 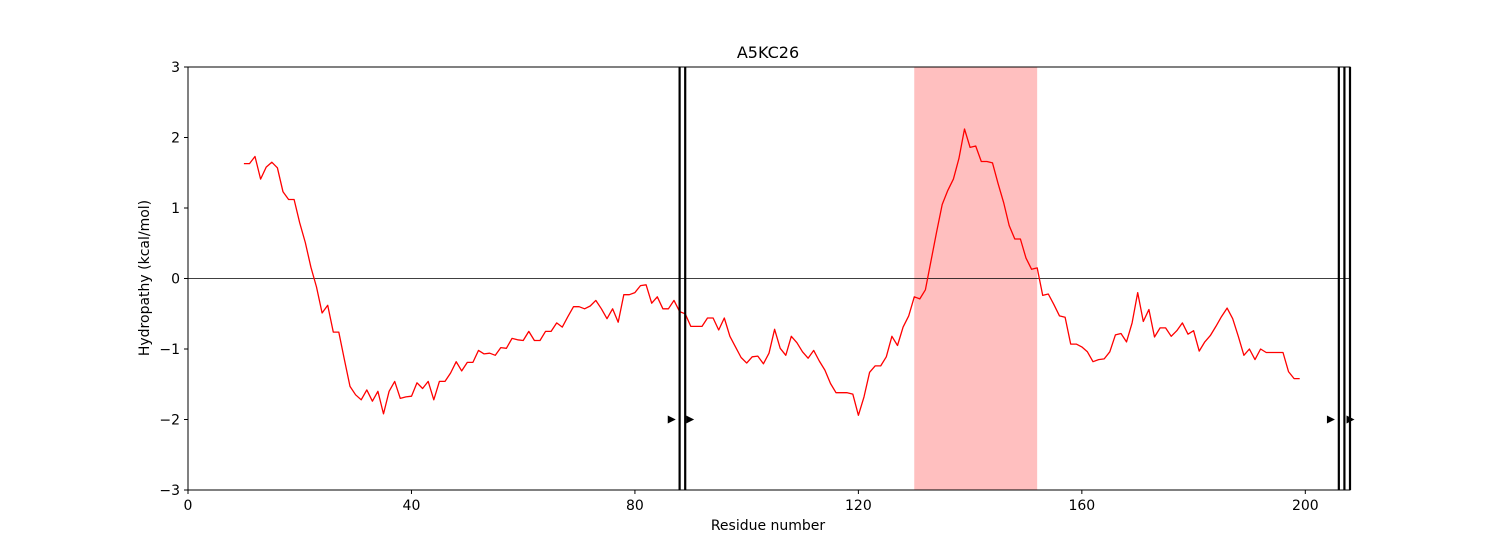 What do you see at coordinates (169, 421) in the screenshot?
I see `y-tick-label: −2` at bounding box center [169, 421].